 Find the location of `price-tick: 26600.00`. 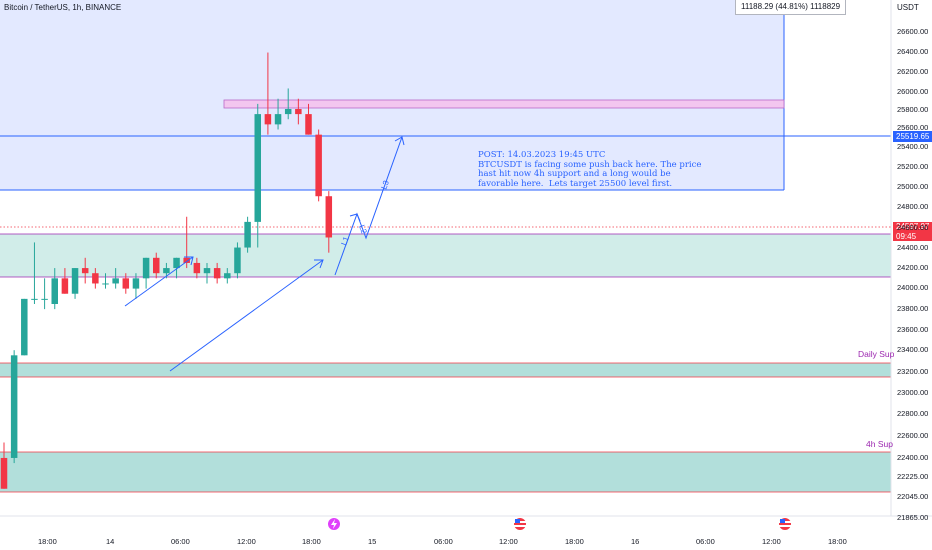

price-tick: 26600.00 is located at coordinates (913, 31).